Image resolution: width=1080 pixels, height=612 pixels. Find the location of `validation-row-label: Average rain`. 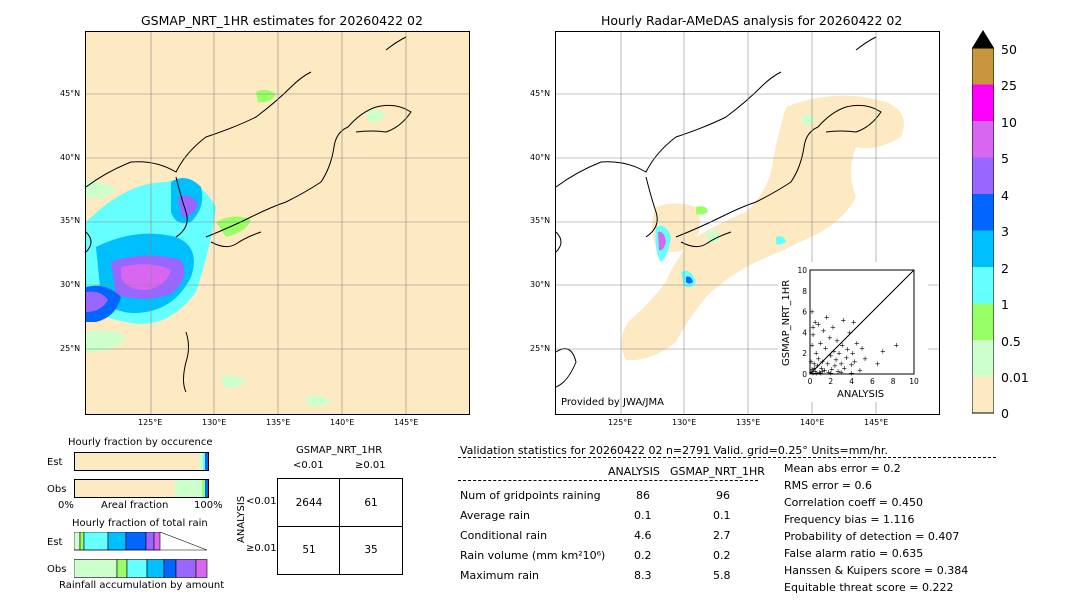

validation-row-label: Average rain is located at coordinates (495, 515).